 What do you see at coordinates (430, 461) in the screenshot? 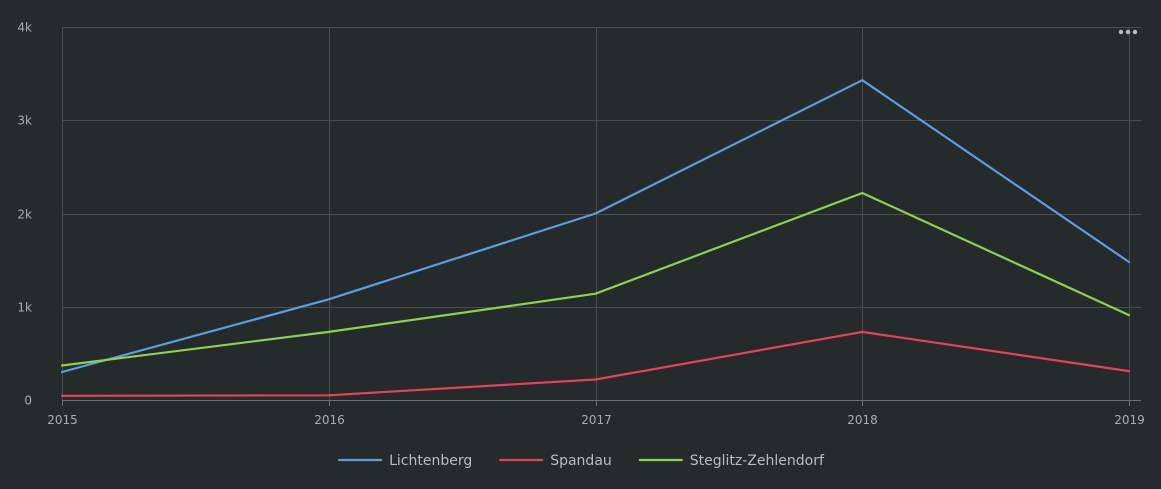
I see `legend-label: Lichtenberg` at bounding box center [430, 461].